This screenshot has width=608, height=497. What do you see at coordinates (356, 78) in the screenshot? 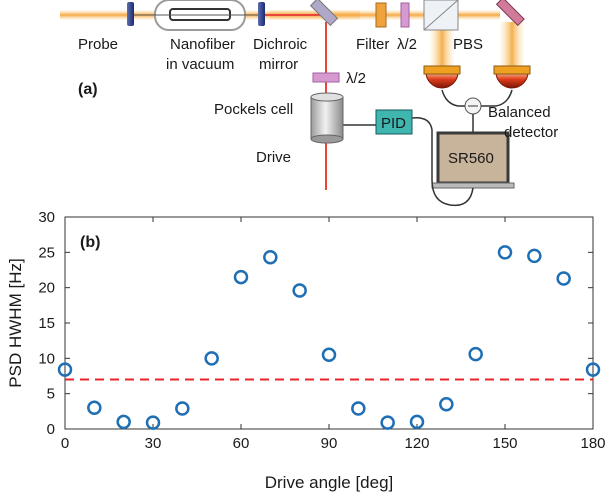
I see `label-half-wave-side: λ/2` at bounding box center [356, 78].